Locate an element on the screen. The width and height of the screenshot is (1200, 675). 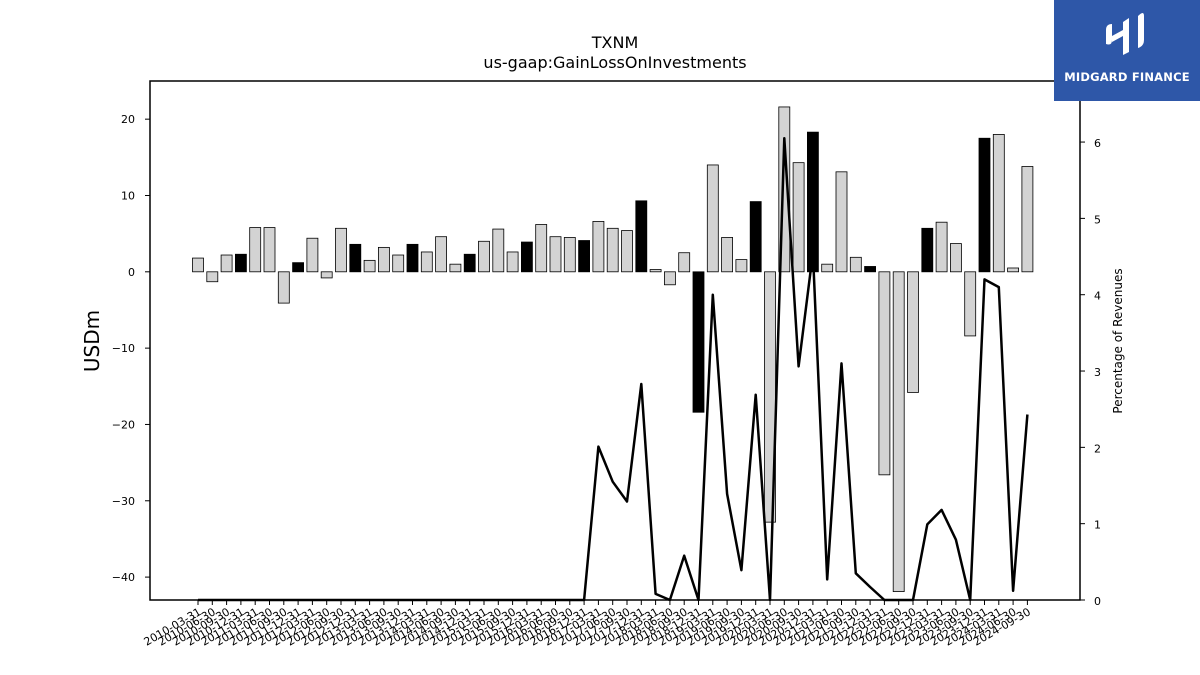
midgard-finance-logo: MIDGARD FINANCE is located at coordinates (1127, 50).